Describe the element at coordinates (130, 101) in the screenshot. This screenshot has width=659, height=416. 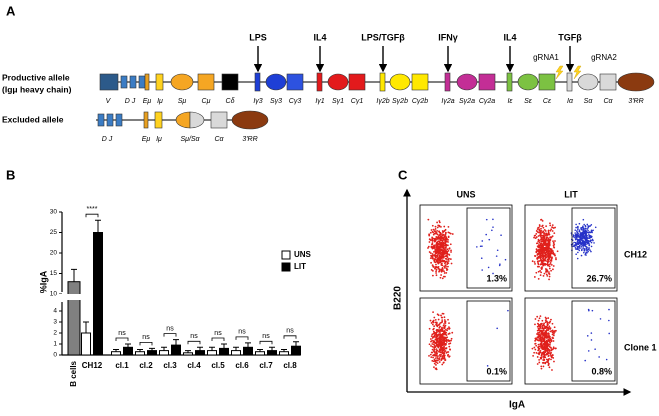
I see `segment-label: D J` at that location.